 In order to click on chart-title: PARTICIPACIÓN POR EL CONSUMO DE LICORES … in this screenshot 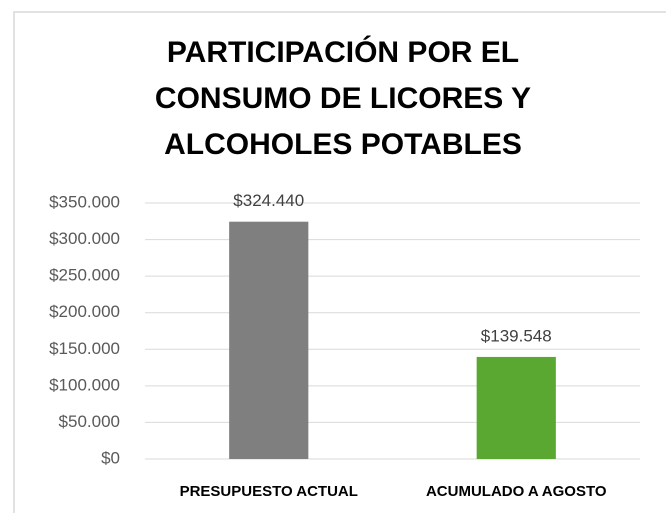, I will do `click(343, 98)`.